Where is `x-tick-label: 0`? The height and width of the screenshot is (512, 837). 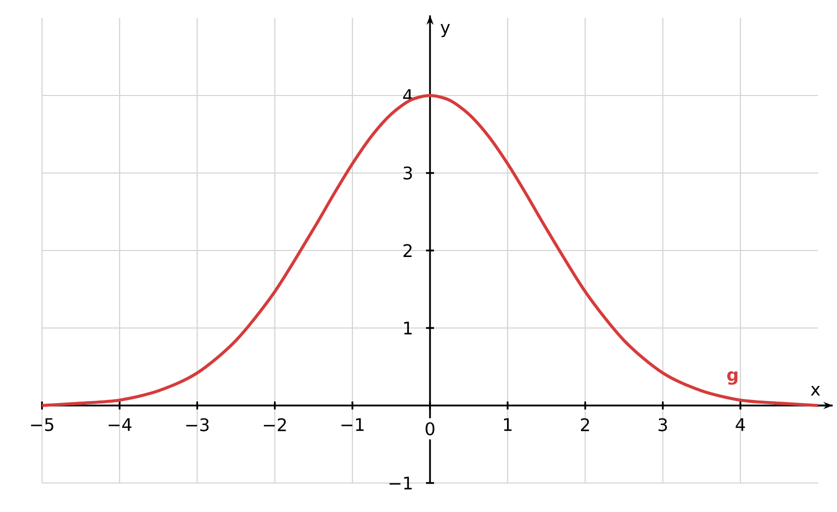
x-tick-label: 0 is located at coordinates (430, 429).